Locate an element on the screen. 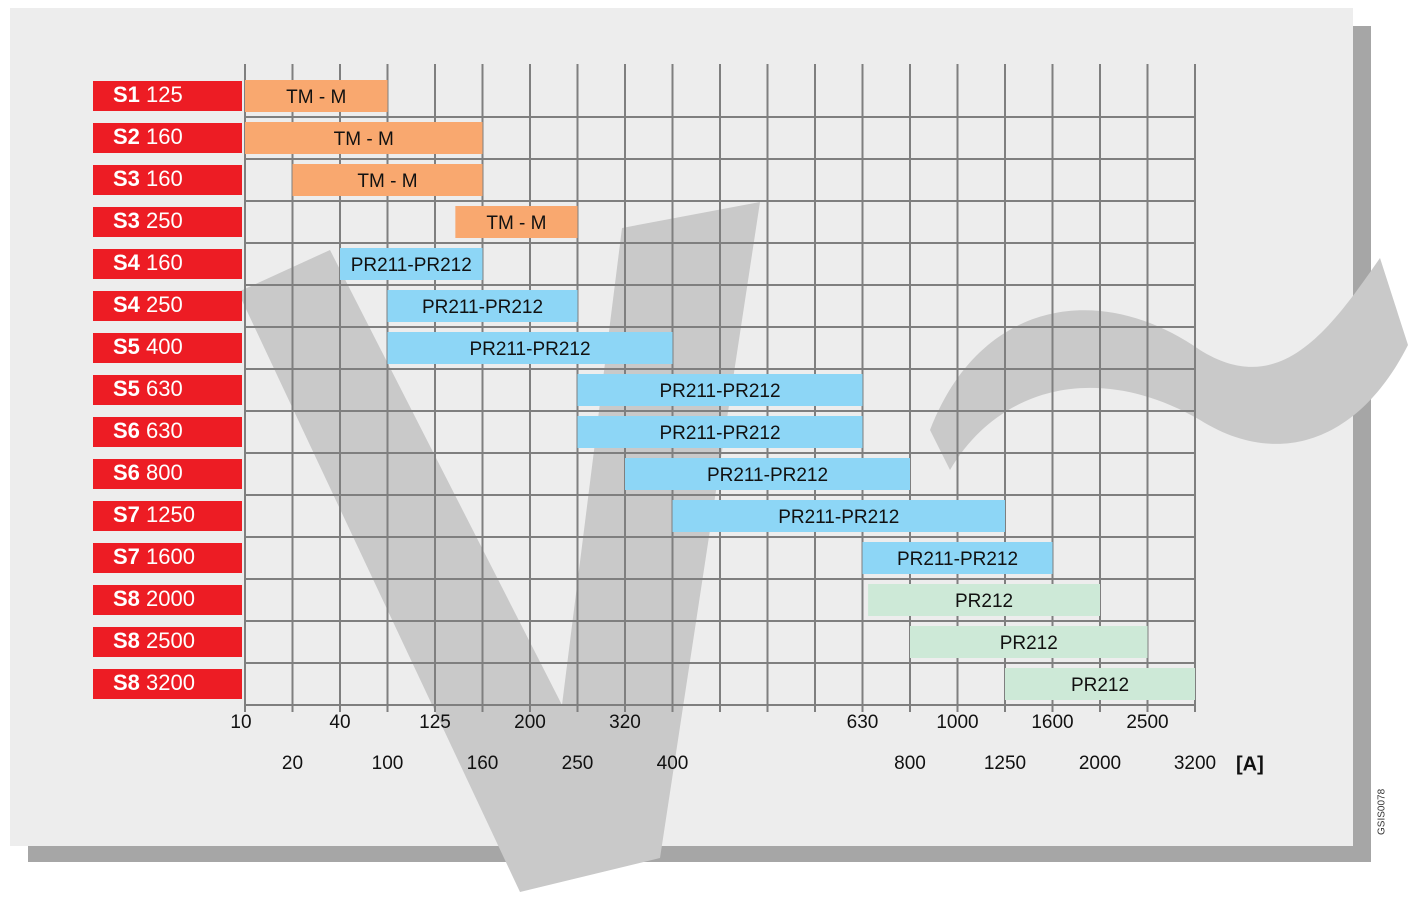 The height and width of the screenshot is (900, 1412). row-label: S7 1600 is located at coordinates (154, 556).